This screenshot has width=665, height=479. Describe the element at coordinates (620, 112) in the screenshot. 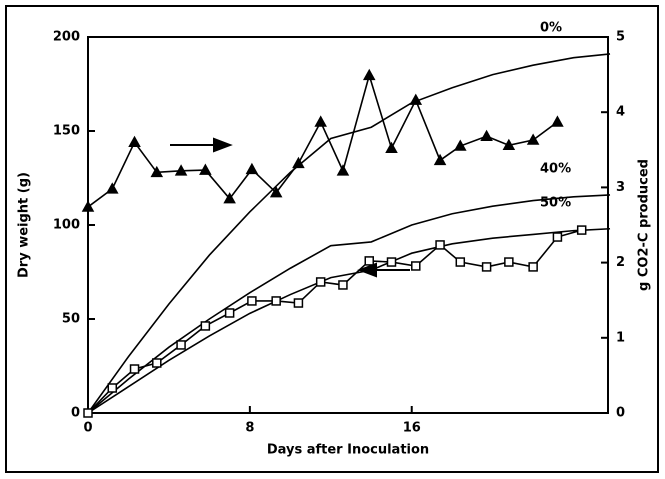

I see `y2-tick-label: 4` at that location.